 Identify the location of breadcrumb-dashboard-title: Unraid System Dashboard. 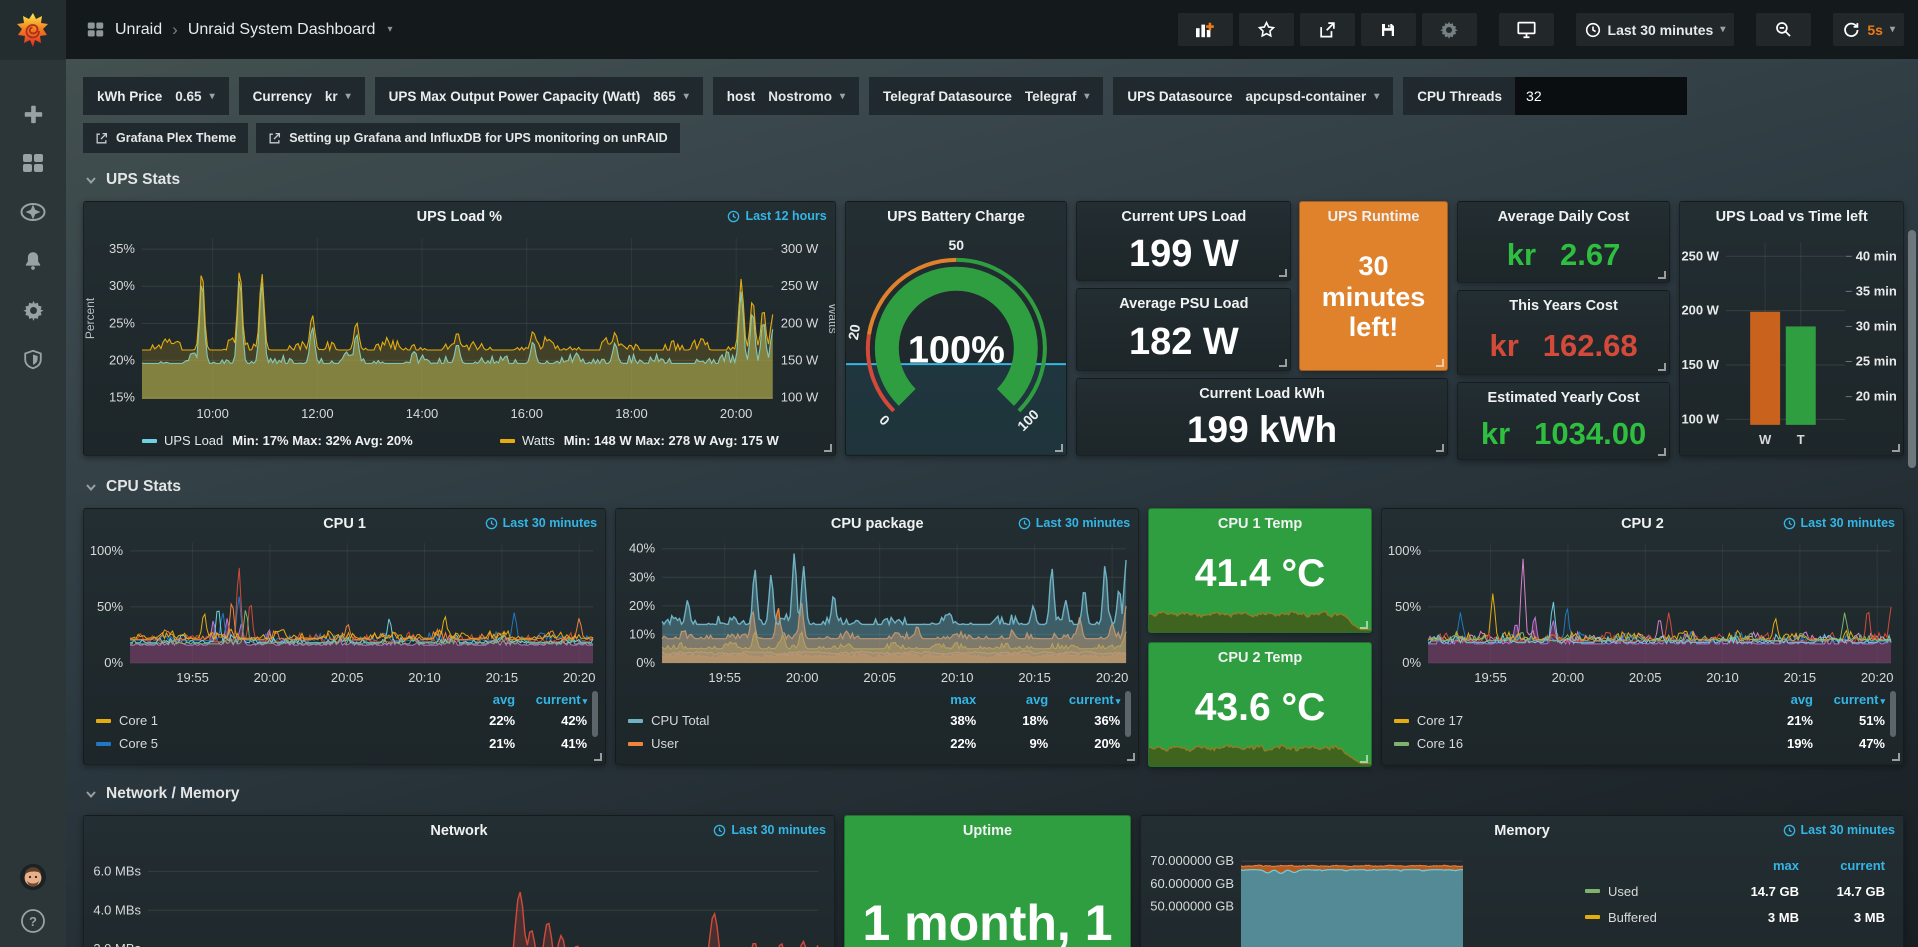
(281, 29).